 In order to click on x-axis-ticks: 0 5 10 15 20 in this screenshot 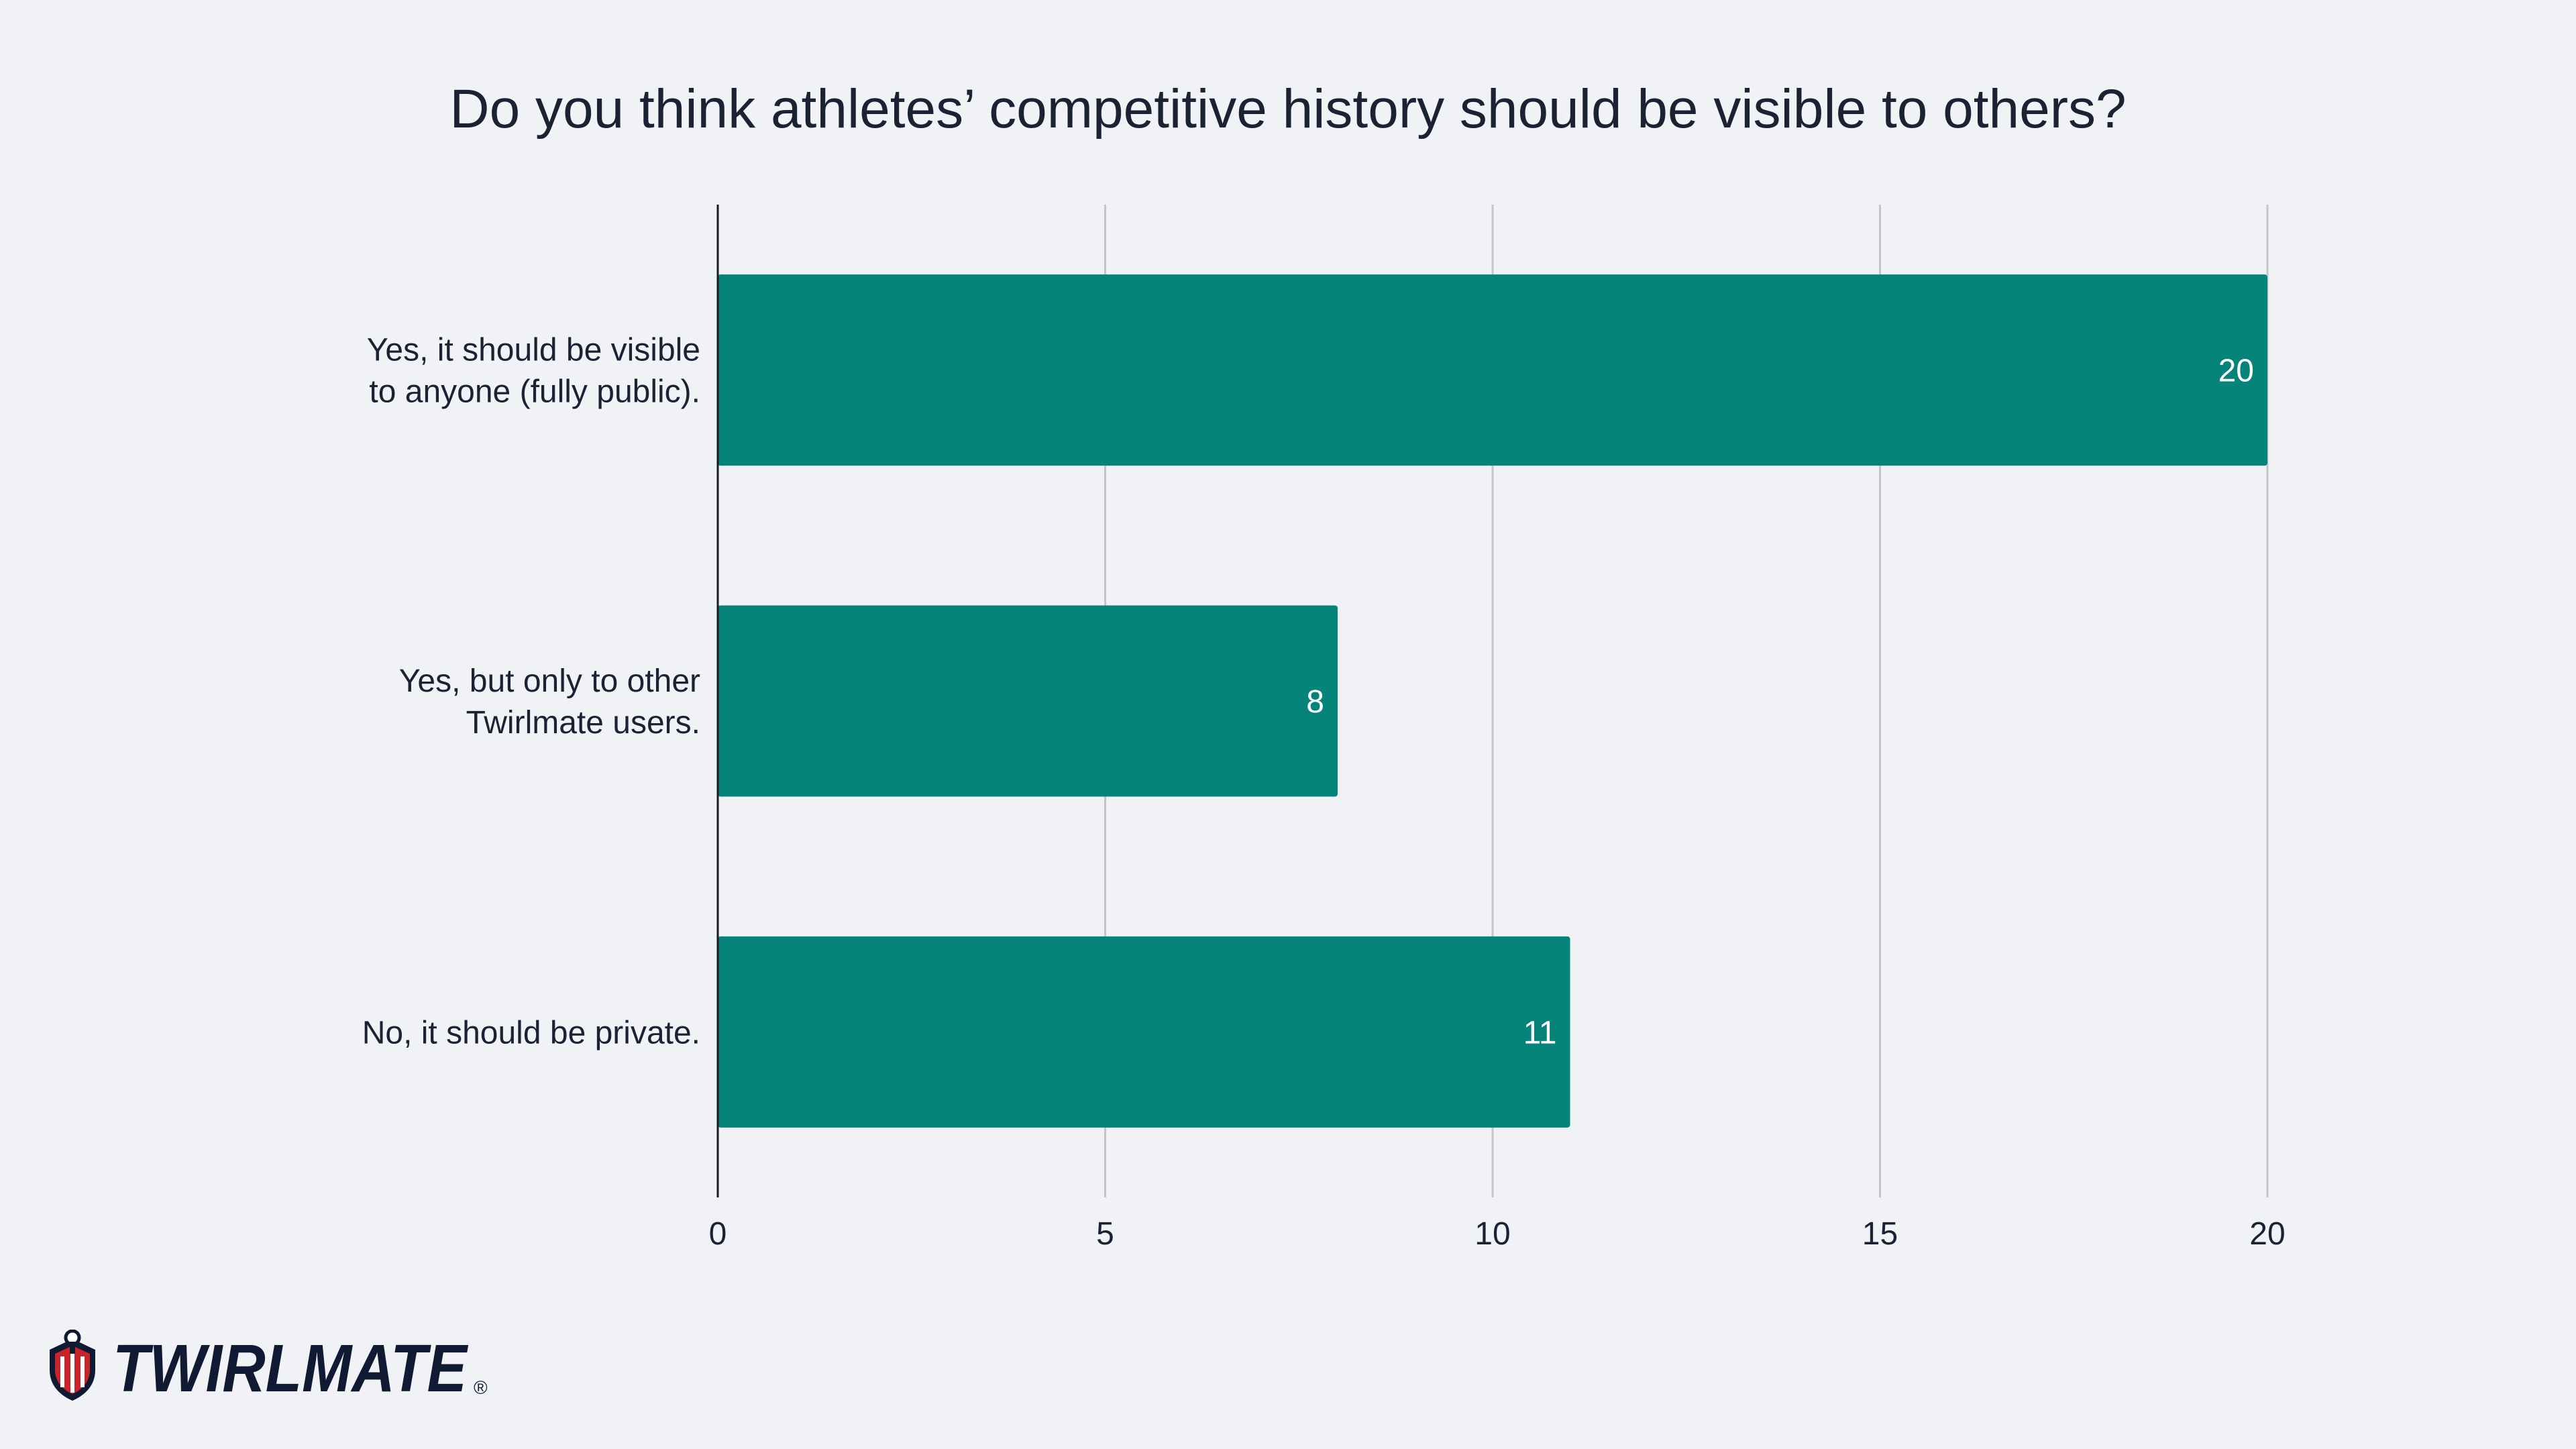, I will do `click(1497, 1234)`.